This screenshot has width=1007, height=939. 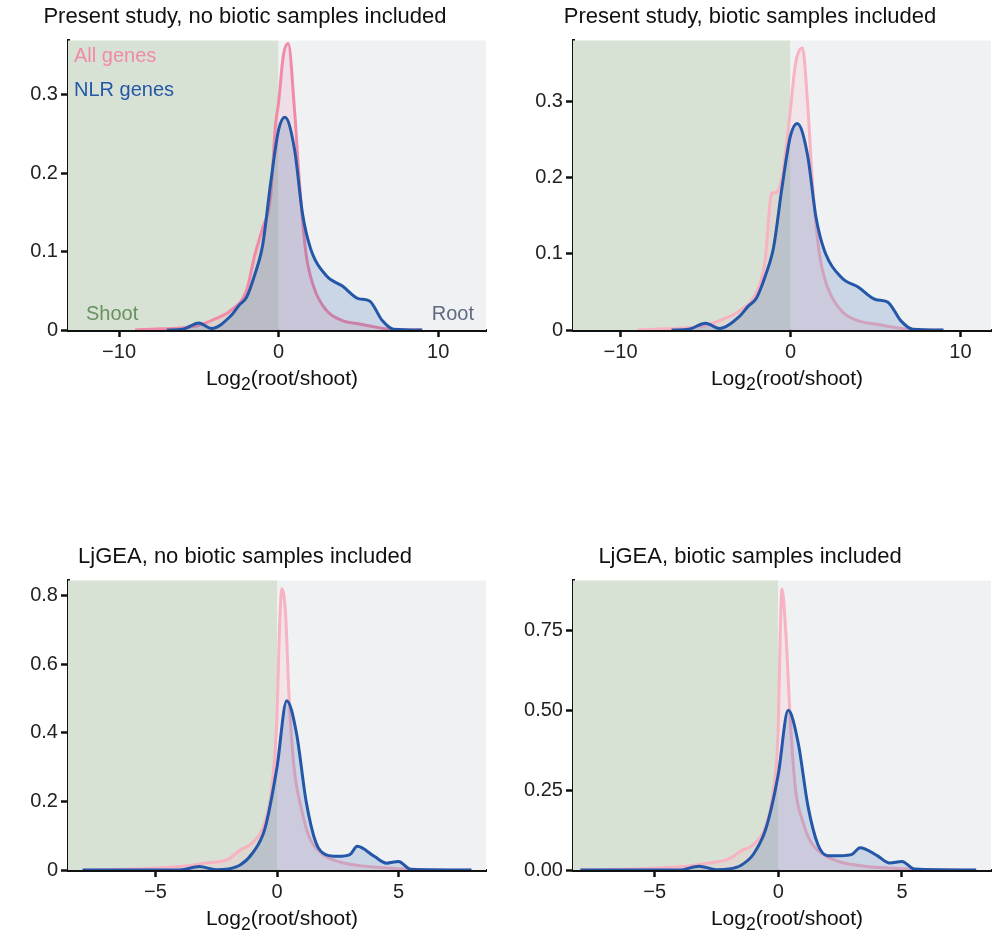 I want to click on y-tick-label: 0.50, so click(x=543, y=708).